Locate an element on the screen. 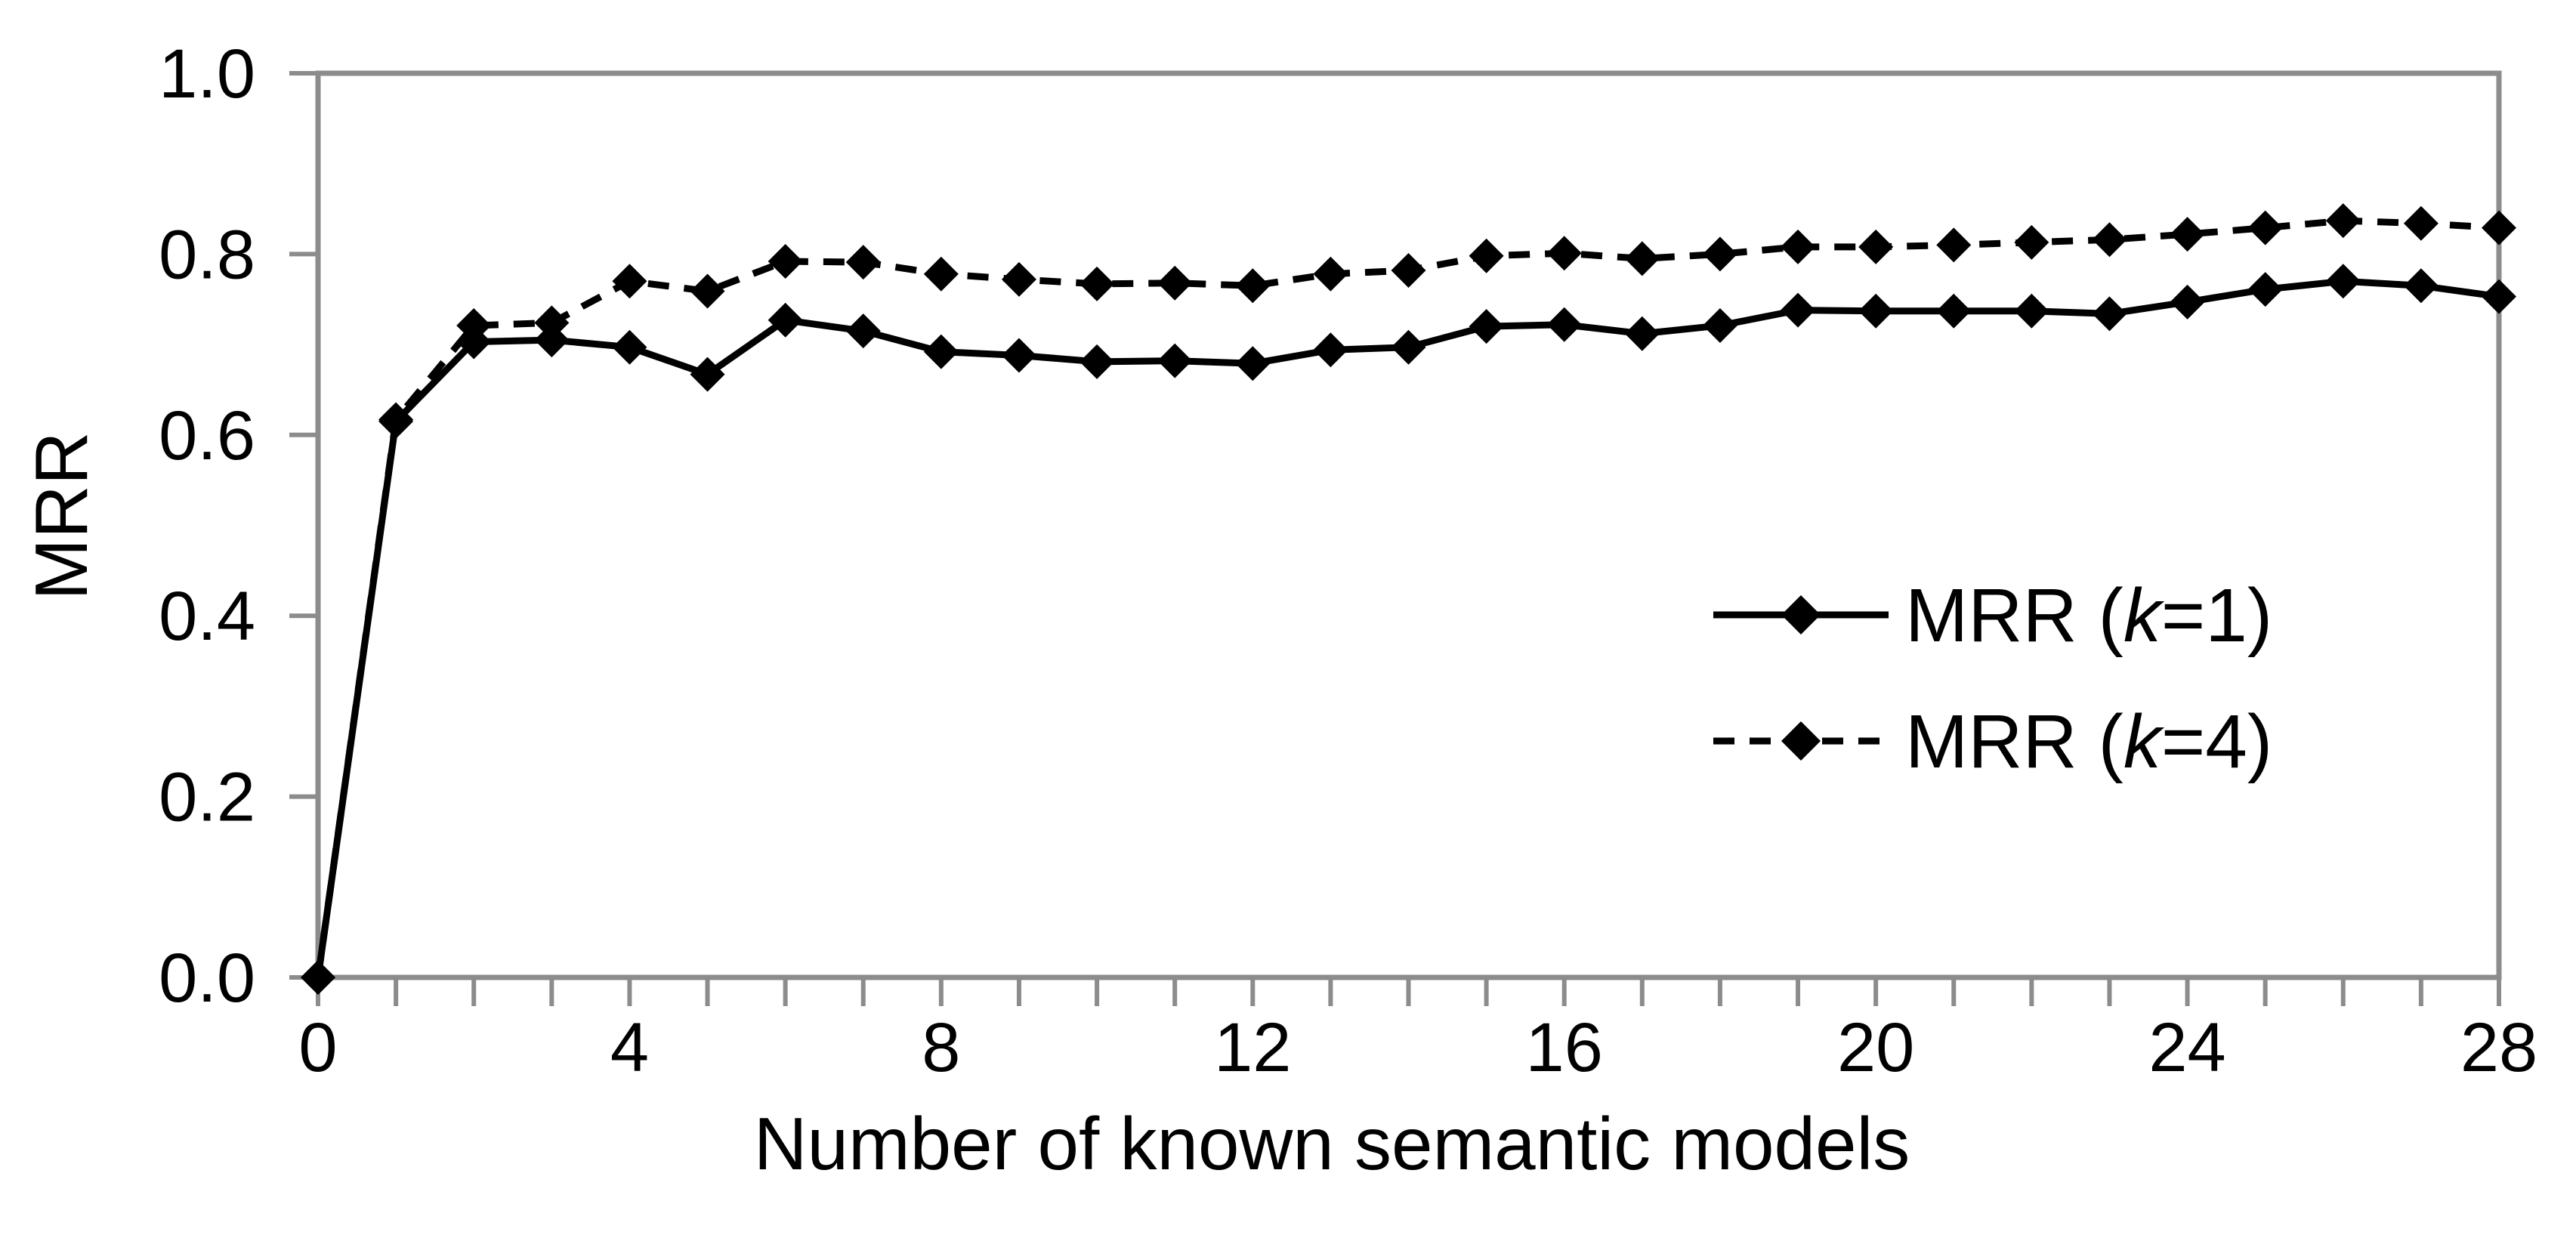 The image size is (2576, 1235). y-tick-label: 0.2 is located at coordinates (207, 797).